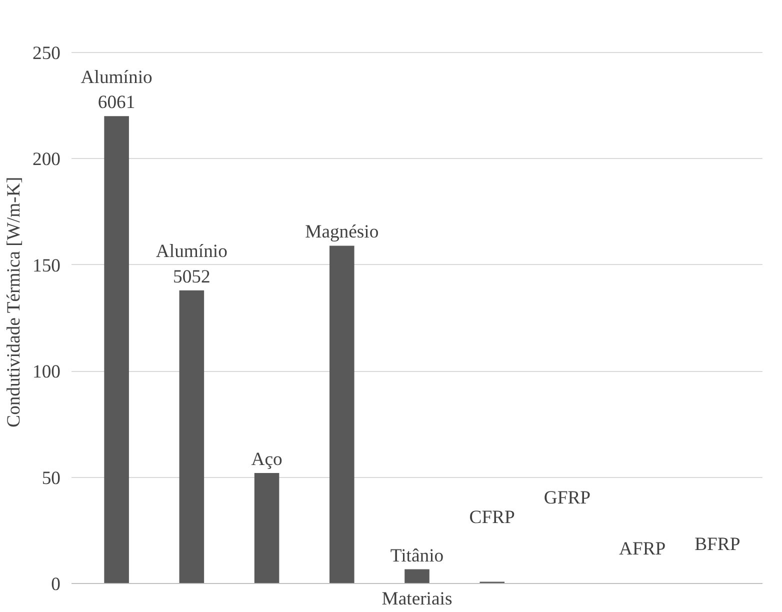  Describe the element at coordinates (192, 264) in the screenshot. I see `x-tick-label: Alumínio 5052` at that location.